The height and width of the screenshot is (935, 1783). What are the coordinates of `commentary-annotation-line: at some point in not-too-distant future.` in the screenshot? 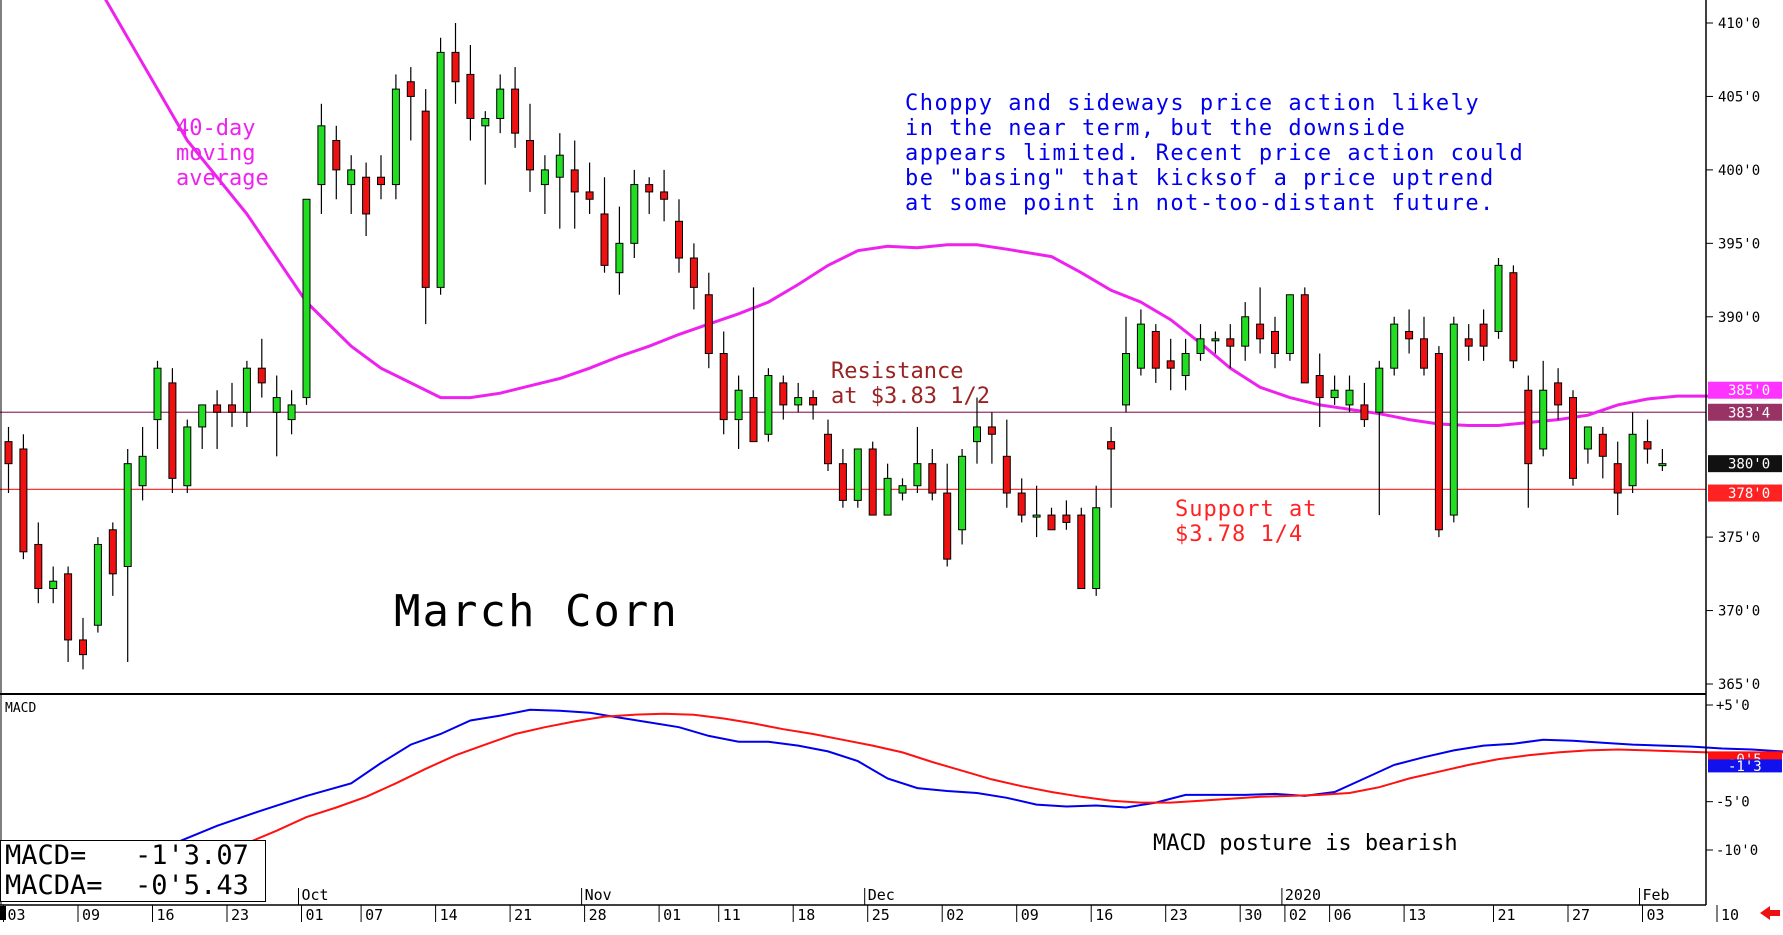 It's located at (1200, 203).